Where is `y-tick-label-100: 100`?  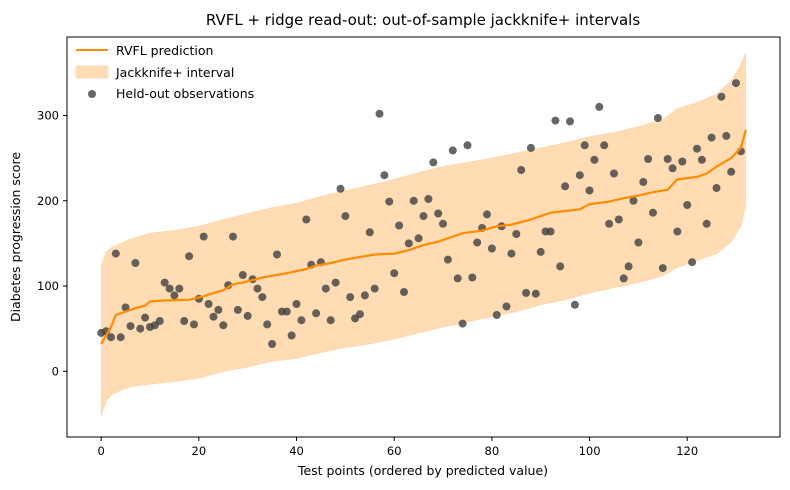 y-tick-label-100: 100 is located at coordinates (48, 286).